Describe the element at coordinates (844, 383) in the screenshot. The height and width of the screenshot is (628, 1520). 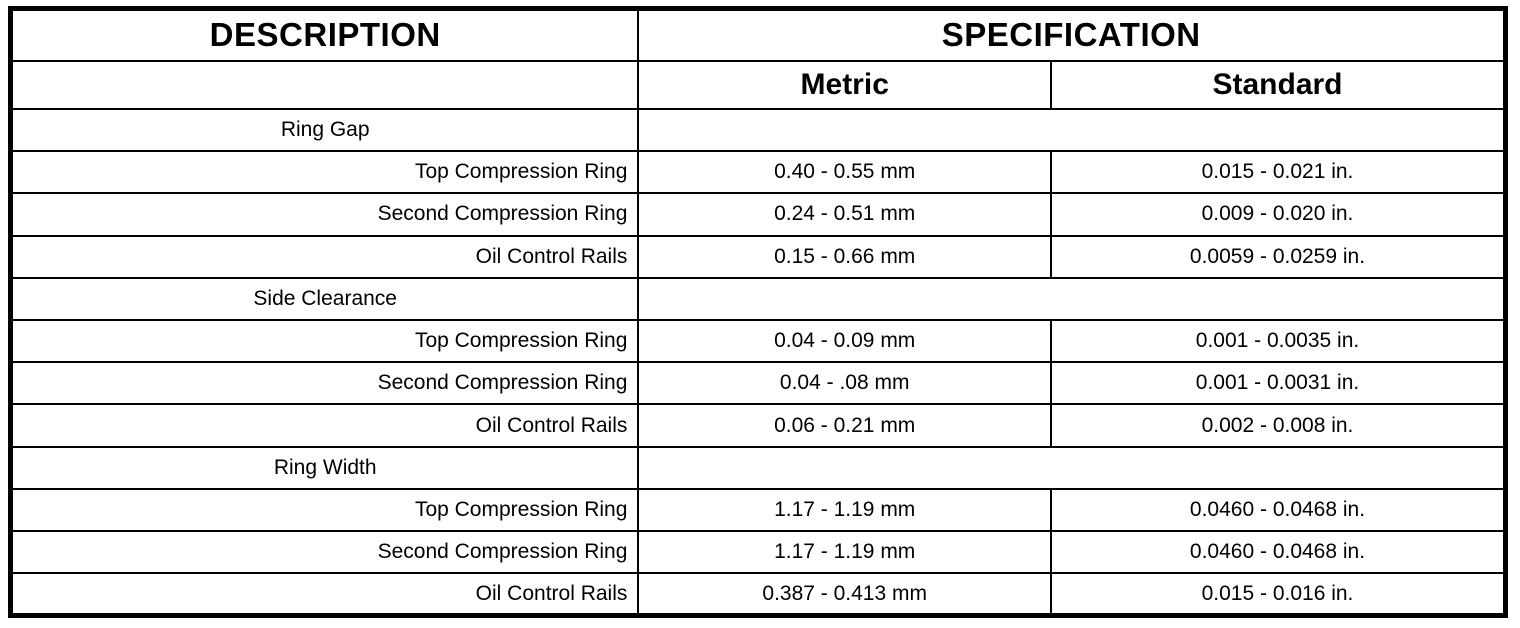
I see `metric-value: 0.04 - .08 mm` at that location.